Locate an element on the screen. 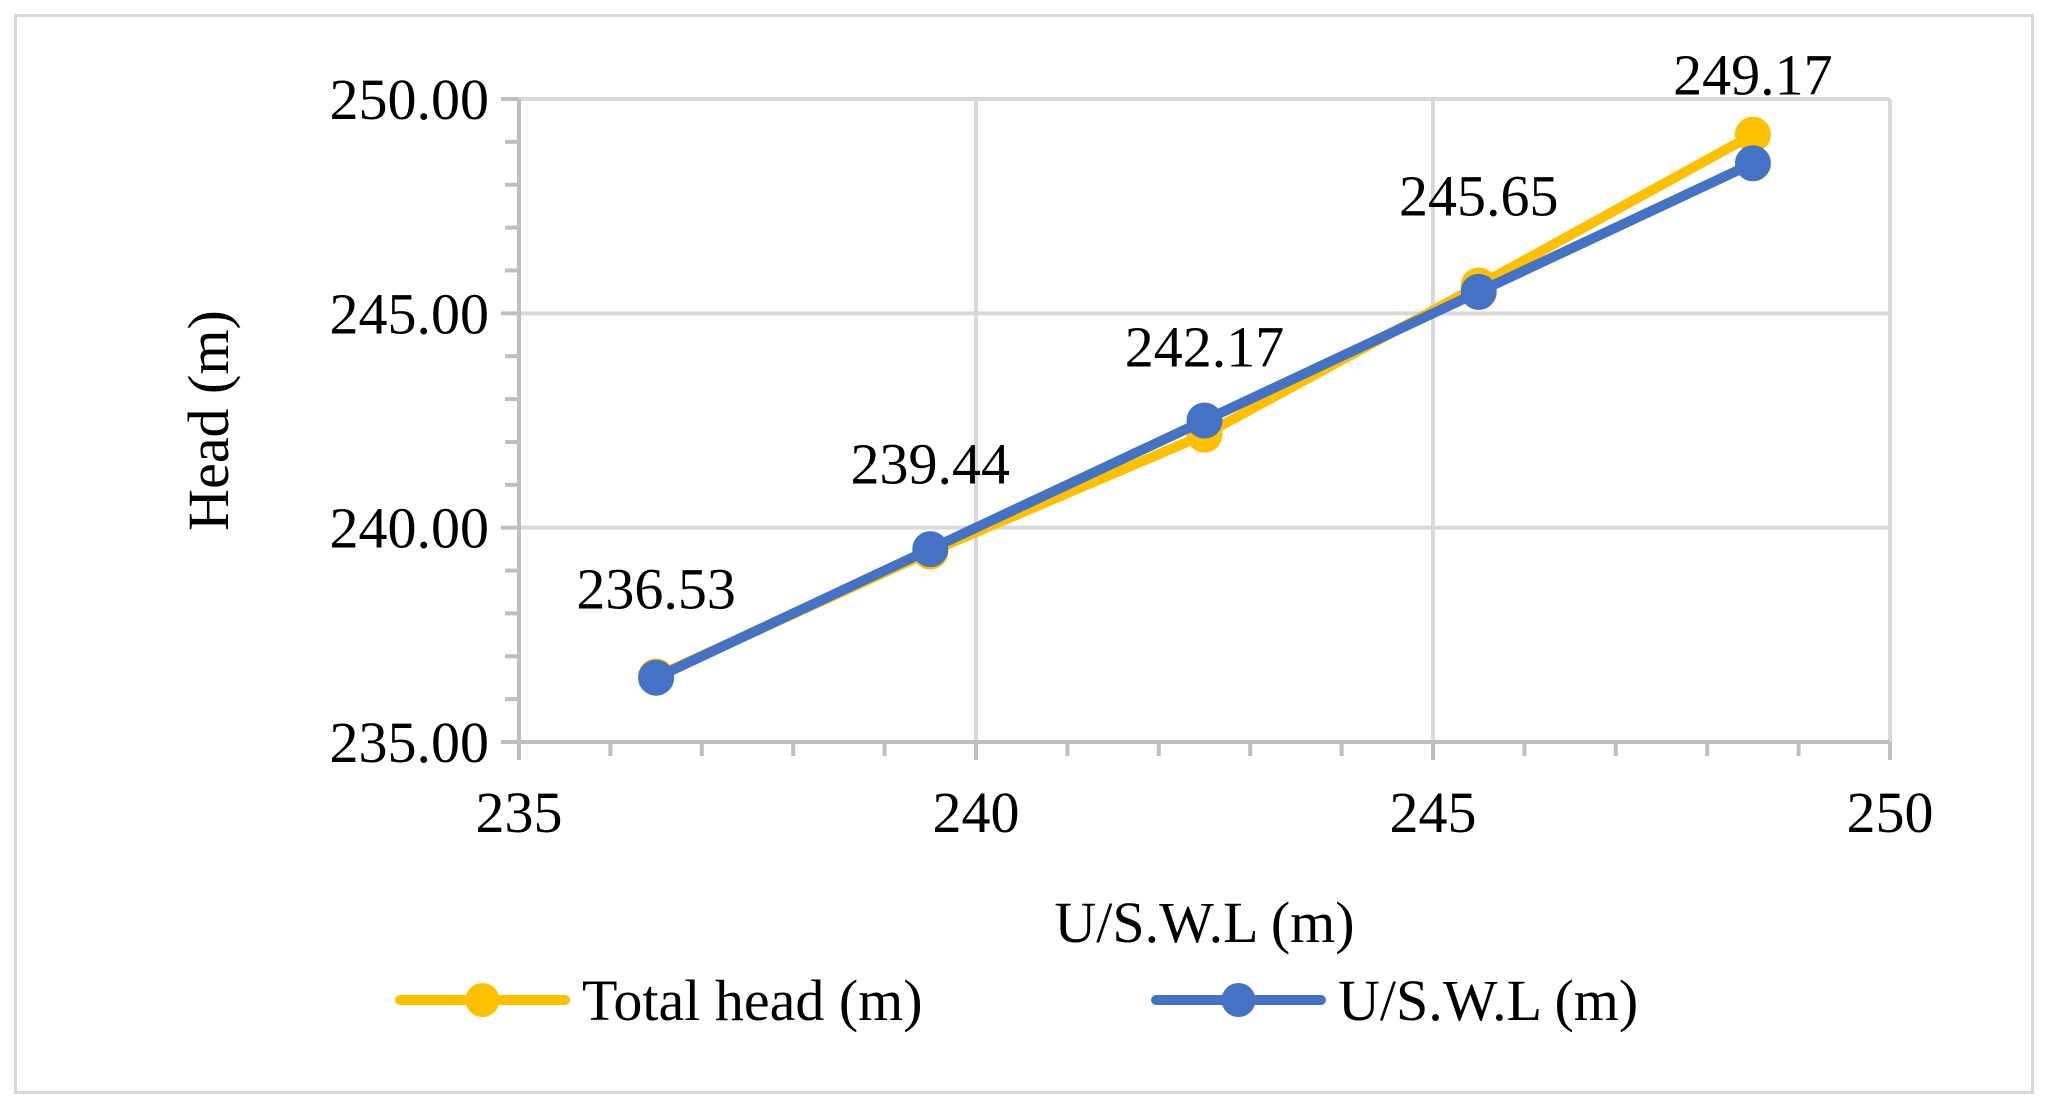 Image resolution: width=2051 pixels, height=1110 pixels. data-label: 245.65 is located at coordinates (1479, 195).